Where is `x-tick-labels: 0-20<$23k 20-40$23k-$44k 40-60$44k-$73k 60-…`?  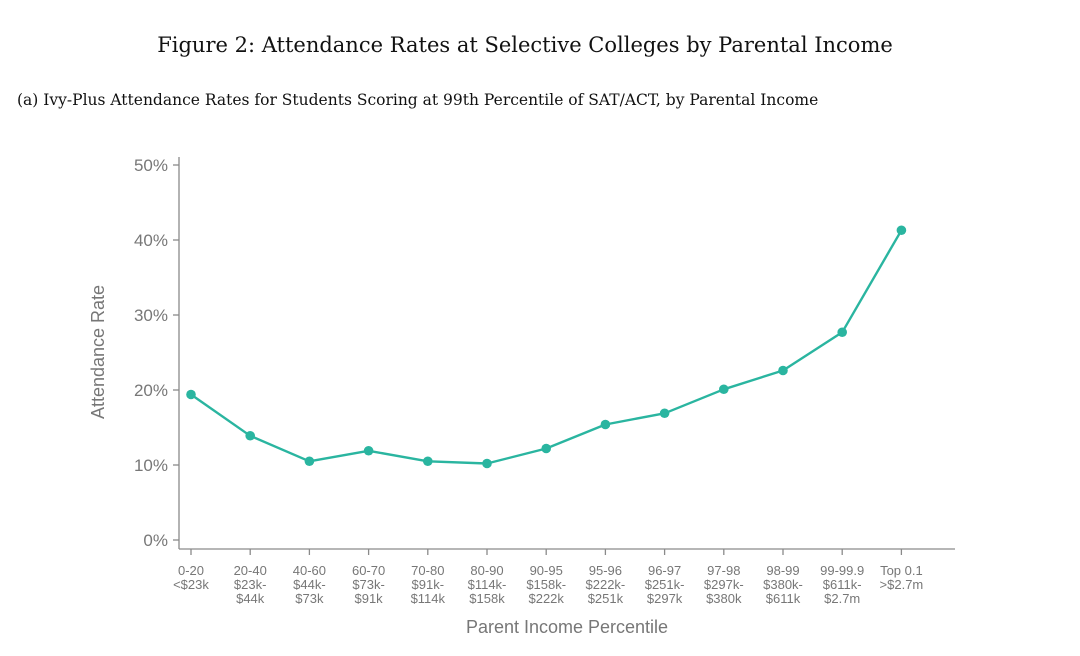 x-tick-labels: 0-20<$23k 20-40$23k-$44k 40-60$44k-$73k 60-… is located at coordinates (548, 584).